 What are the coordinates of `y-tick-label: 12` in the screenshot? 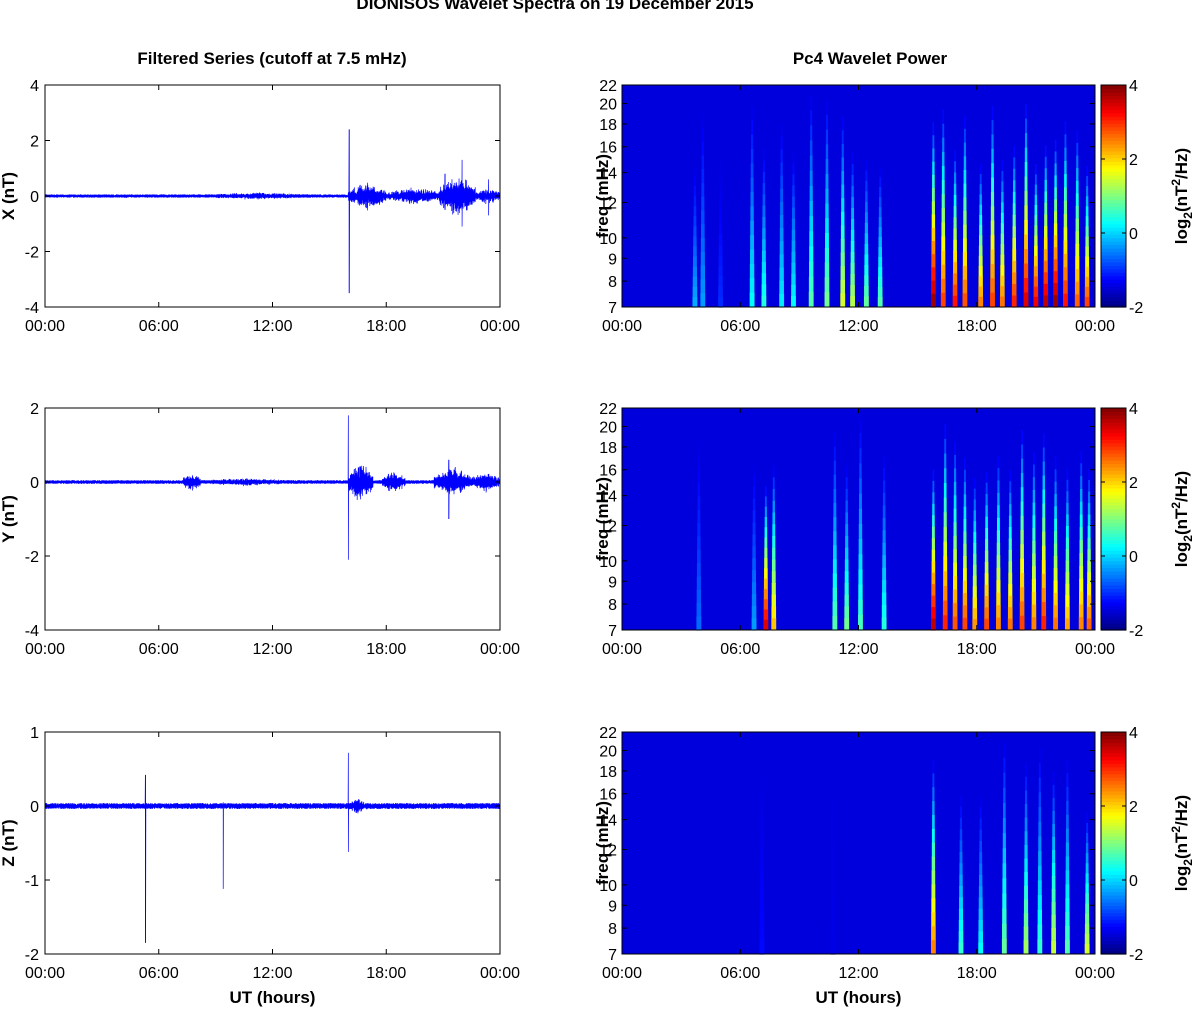 It's located at (608, 851).